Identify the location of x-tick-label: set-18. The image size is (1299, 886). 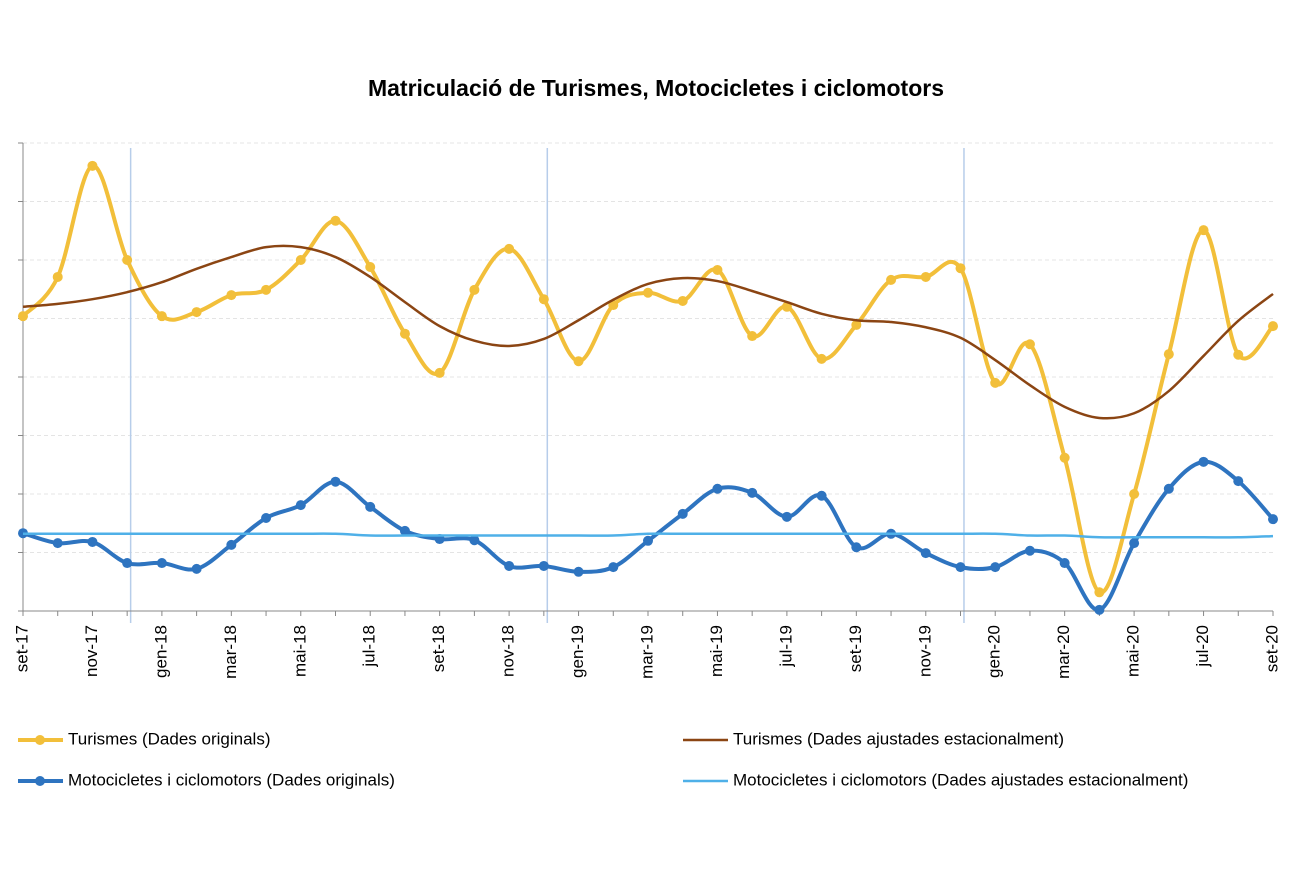
(438, 648).